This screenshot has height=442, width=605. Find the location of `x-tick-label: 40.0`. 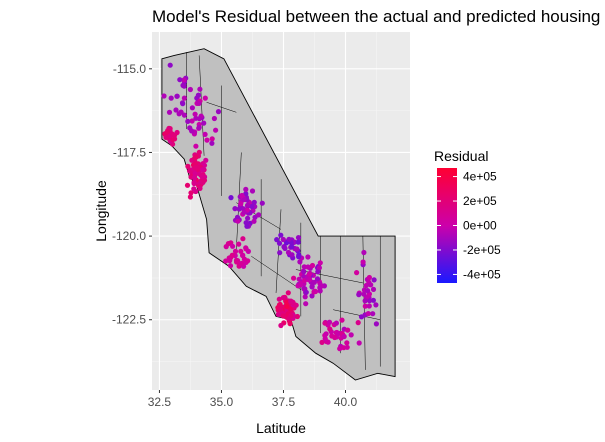

x-tick-label: 40.0 is located at coordinates (346, 402).